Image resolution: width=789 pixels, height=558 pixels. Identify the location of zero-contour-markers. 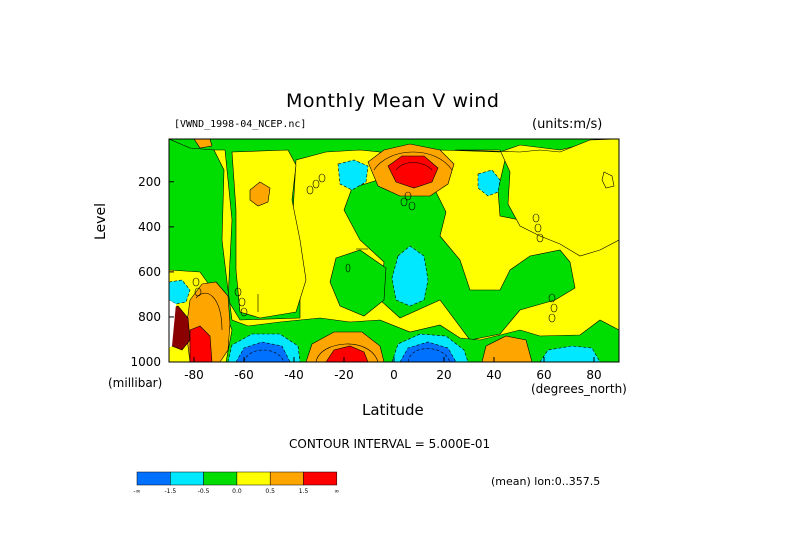
(375, 248).